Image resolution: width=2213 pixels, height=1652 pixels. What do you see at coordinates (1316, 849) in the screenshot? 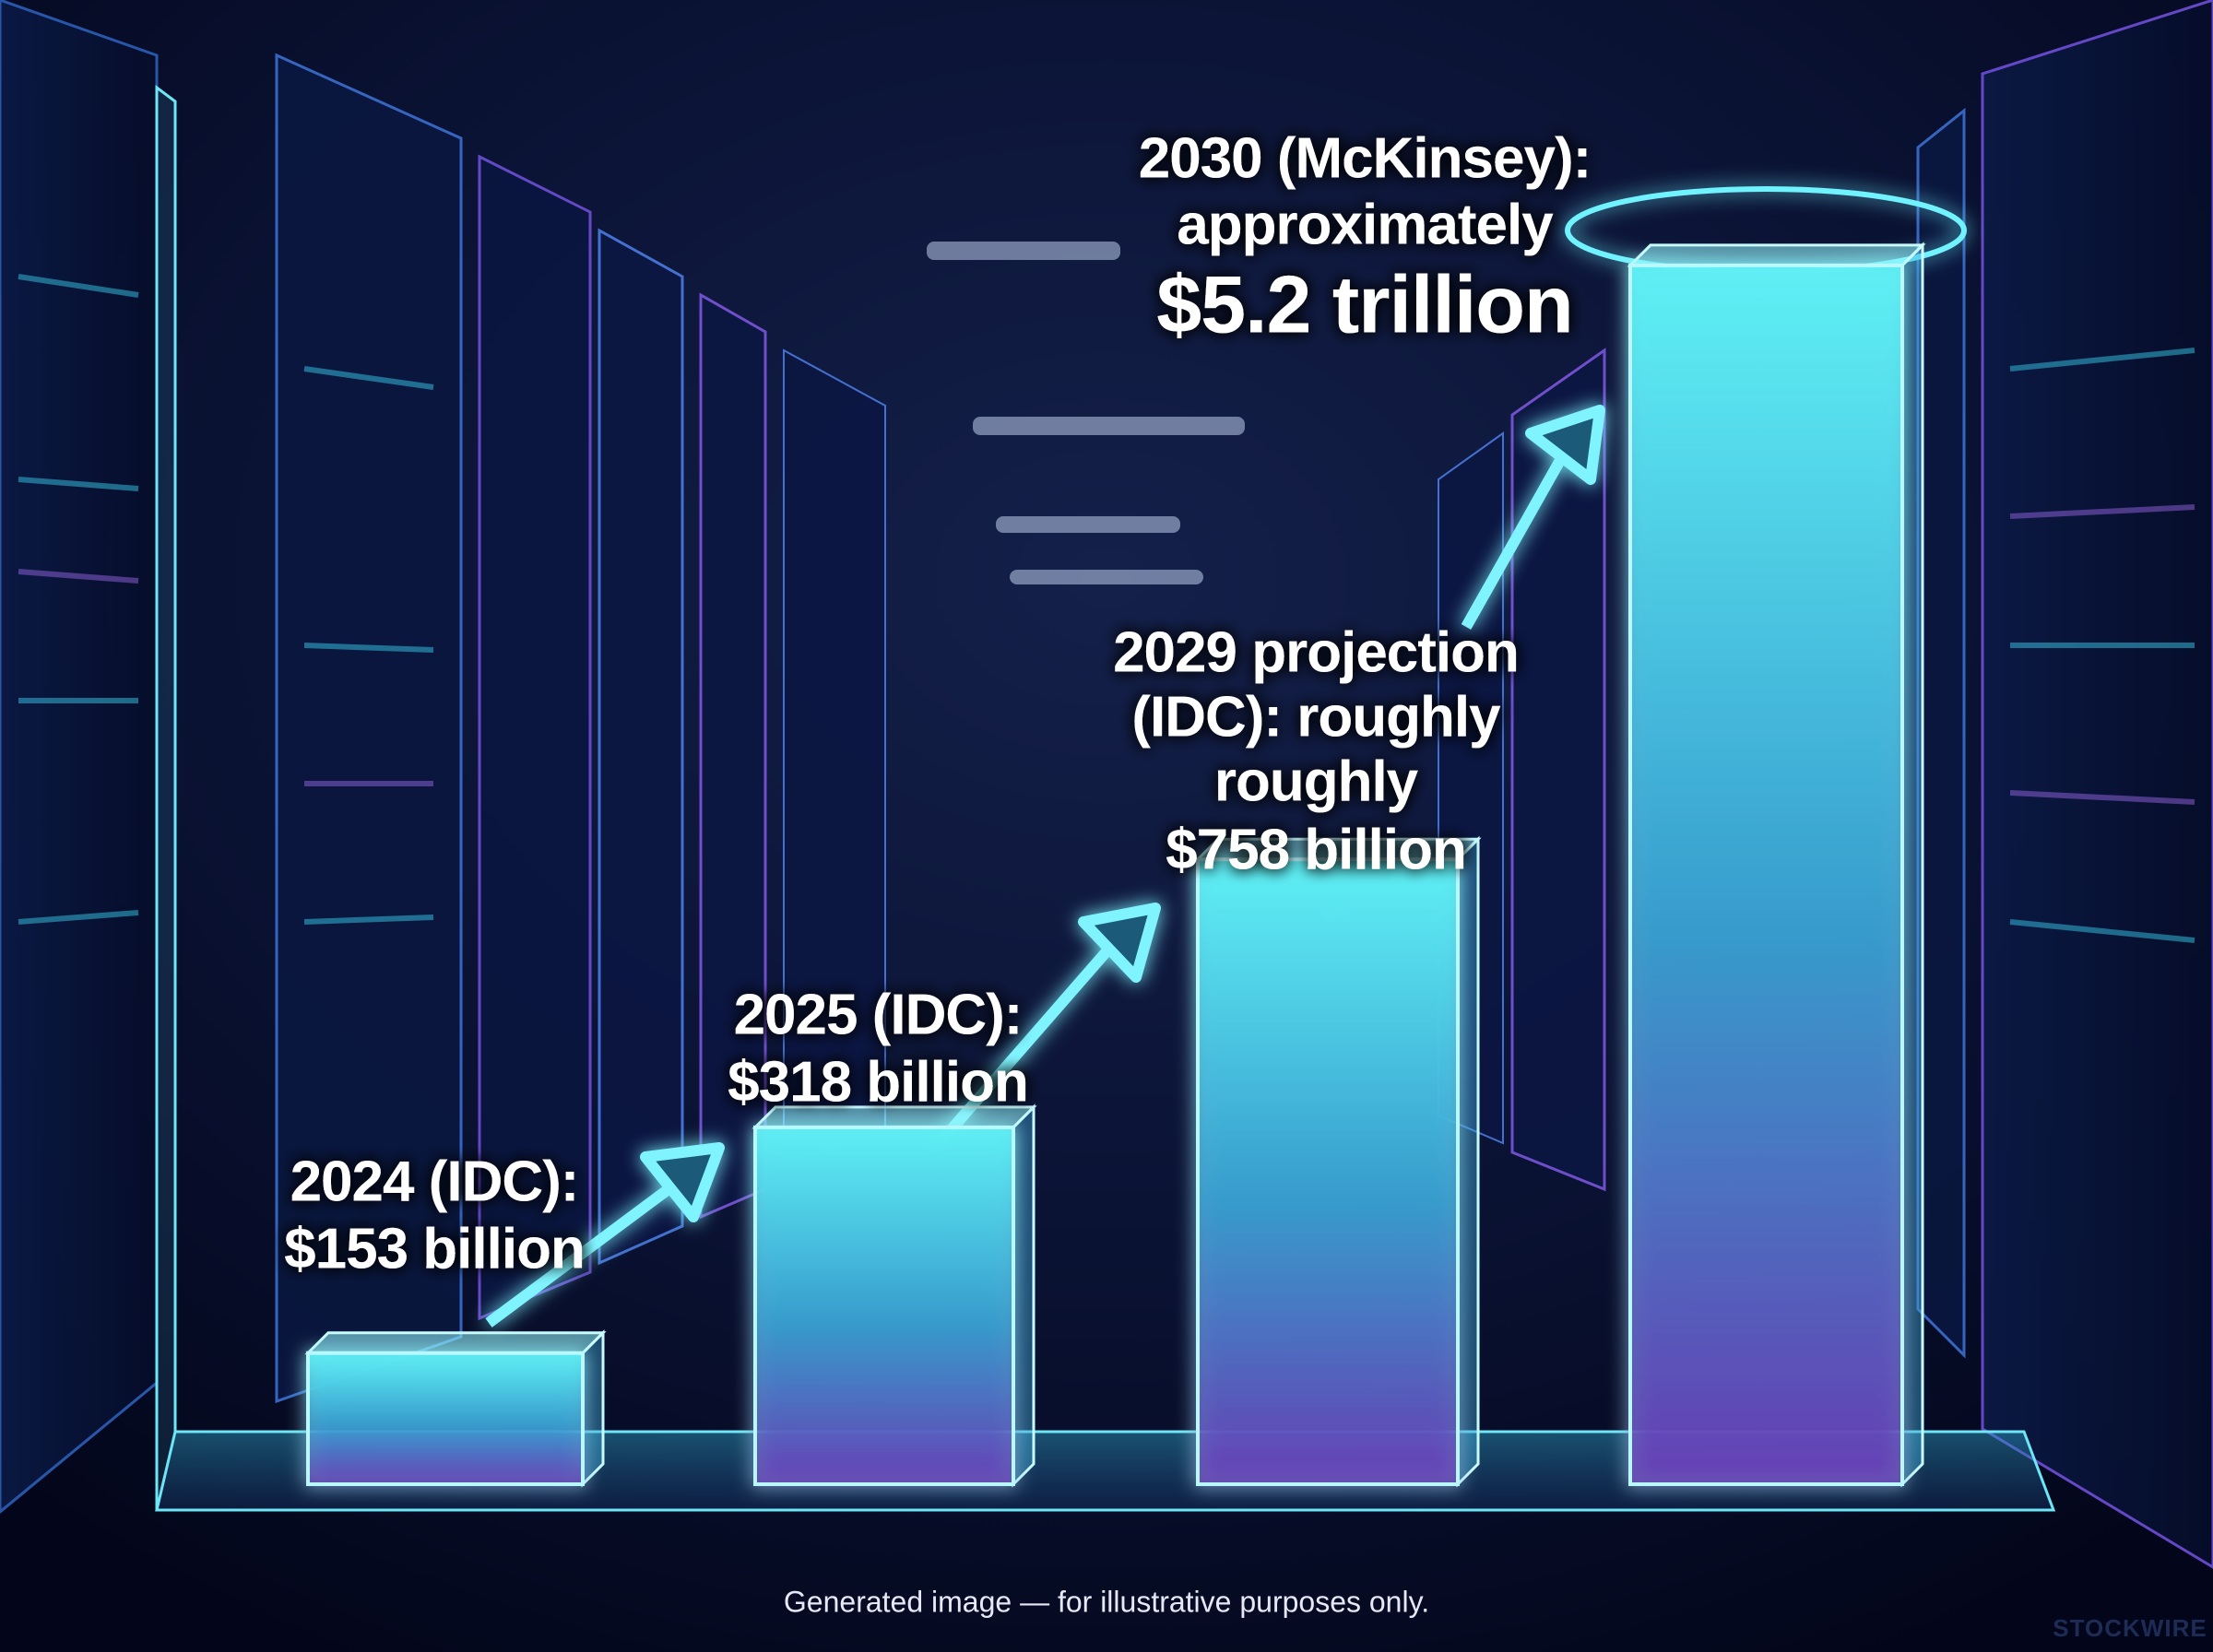
I see `value-label: $758 billion` at bounding box center [1316, 849].